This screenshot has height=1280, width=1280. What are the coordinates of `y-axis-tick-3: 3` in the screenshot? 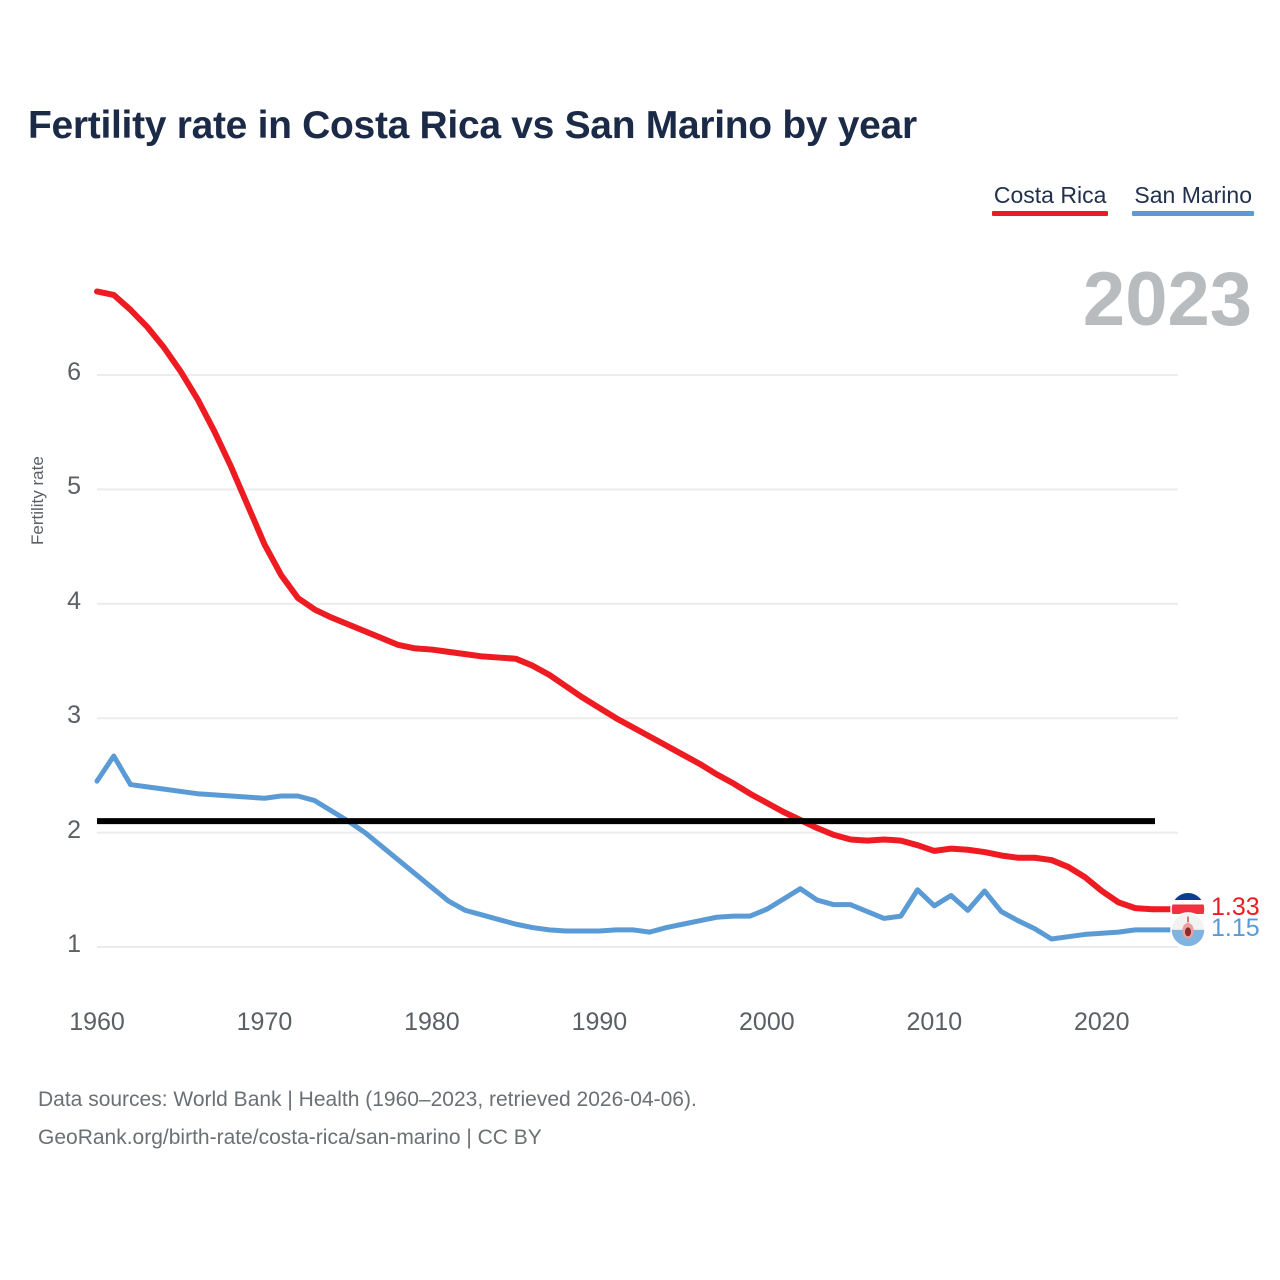 It's located at (74, 715).